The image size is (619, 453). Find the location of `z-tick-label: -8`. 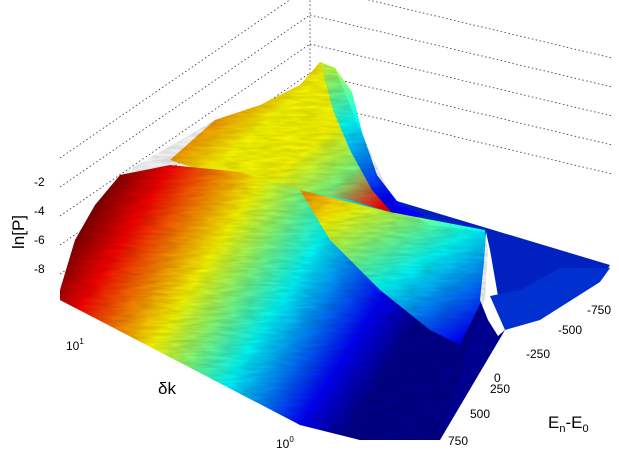

z-tick-label: -8 is located at coordinates (39, 269).